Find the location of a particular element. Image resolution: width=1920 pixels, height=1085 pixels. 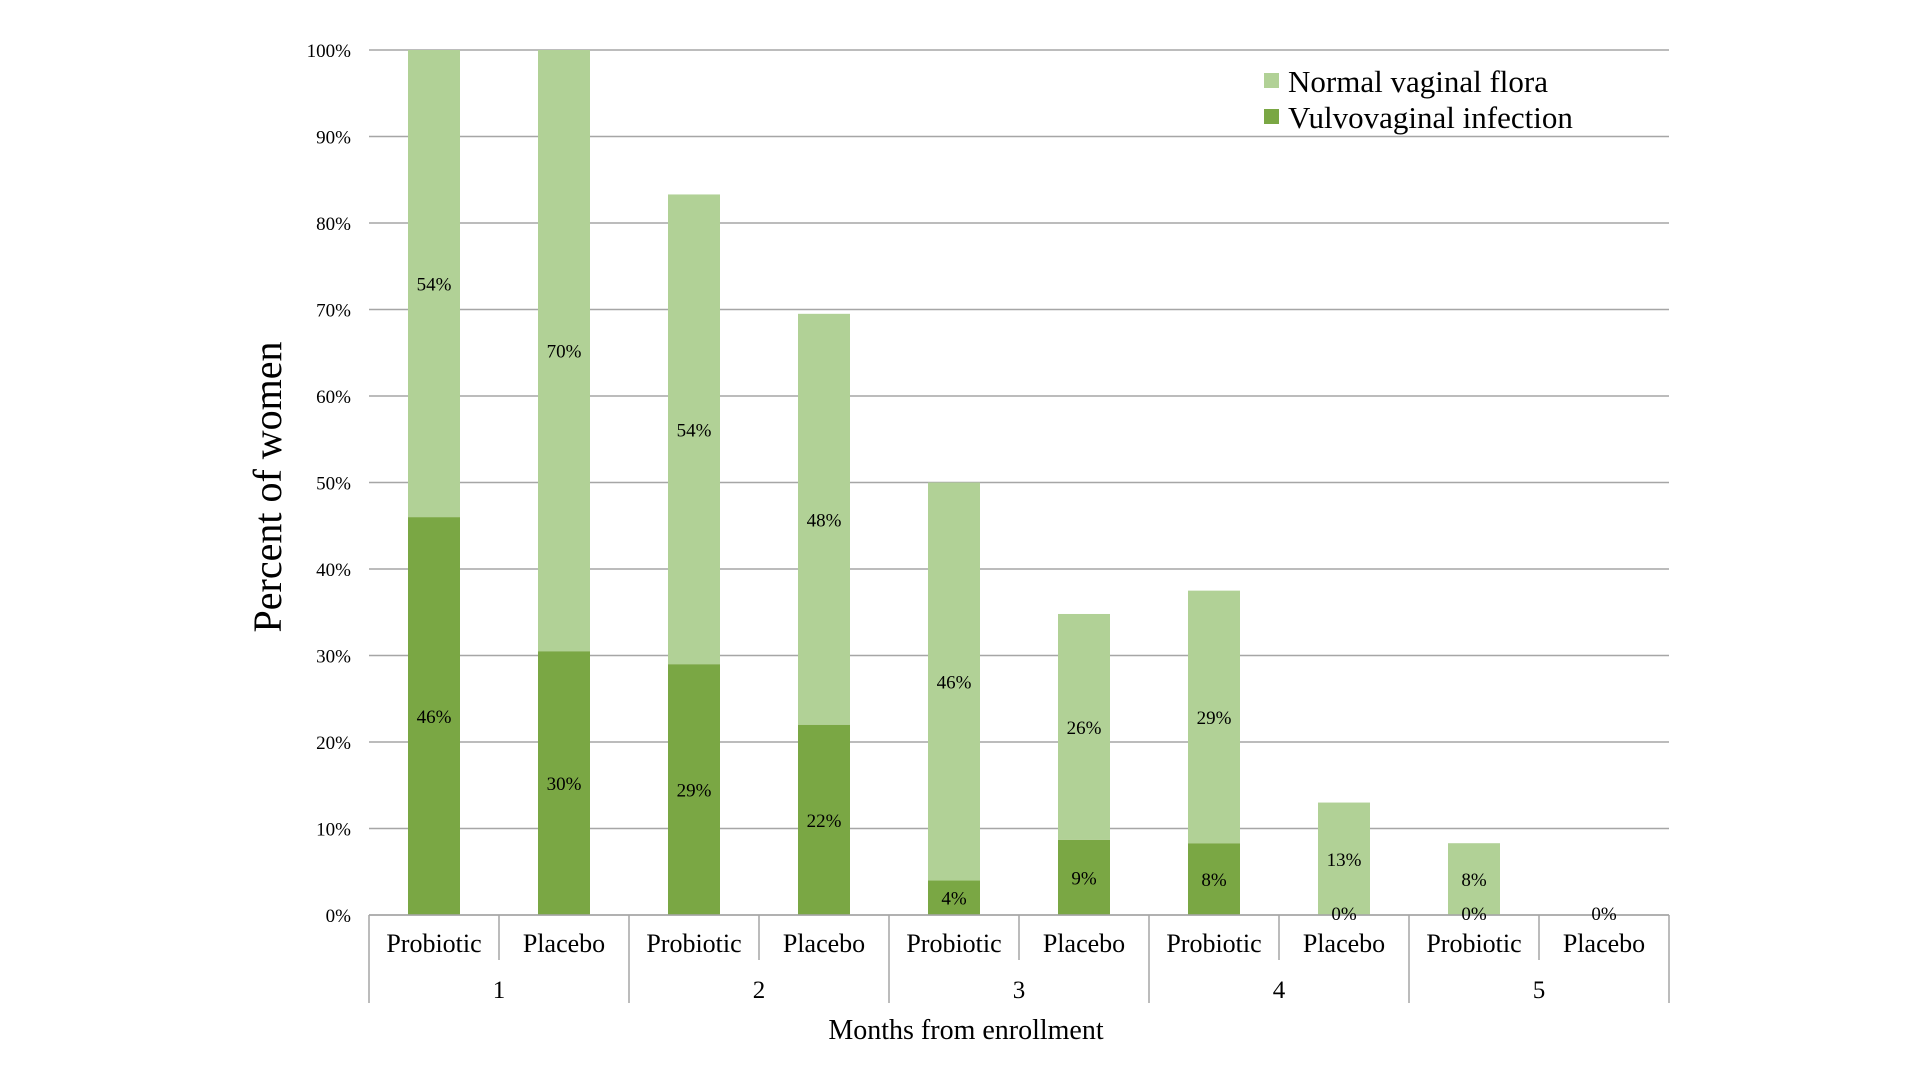

y-tick-label: 10% is located at coordinates (333, 830).